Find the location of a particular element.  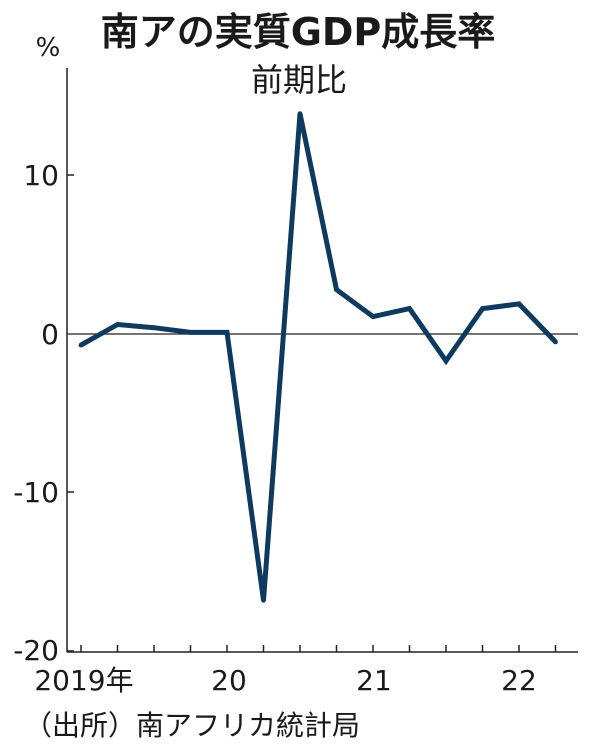

chart-subtitle: 前期比 is located at coordinates (299, 80).